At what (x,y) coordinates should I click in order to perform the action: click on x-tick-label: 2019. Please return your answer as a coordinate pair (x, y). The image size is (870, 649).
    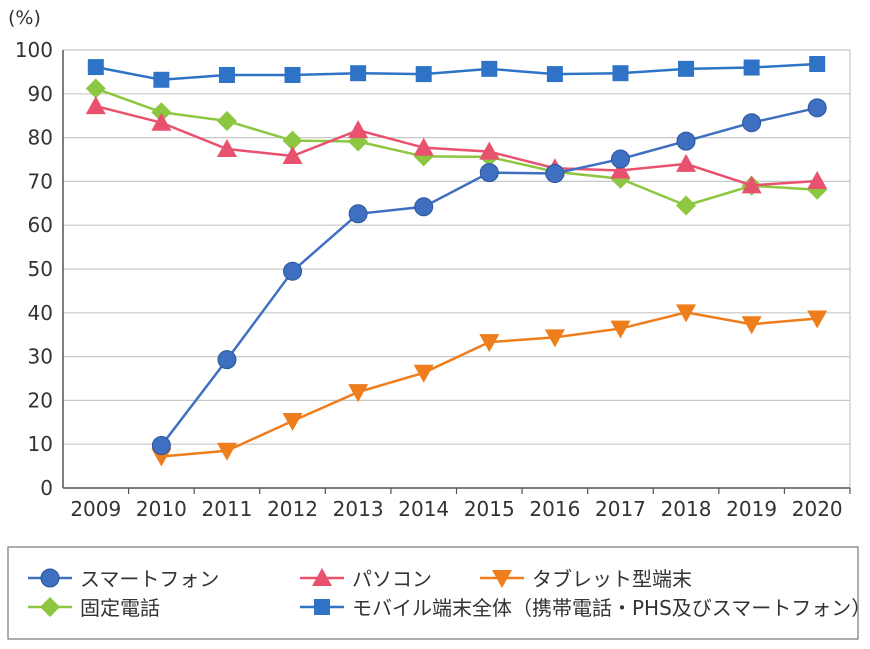
    Looking at the image, I should click on (751, 509).